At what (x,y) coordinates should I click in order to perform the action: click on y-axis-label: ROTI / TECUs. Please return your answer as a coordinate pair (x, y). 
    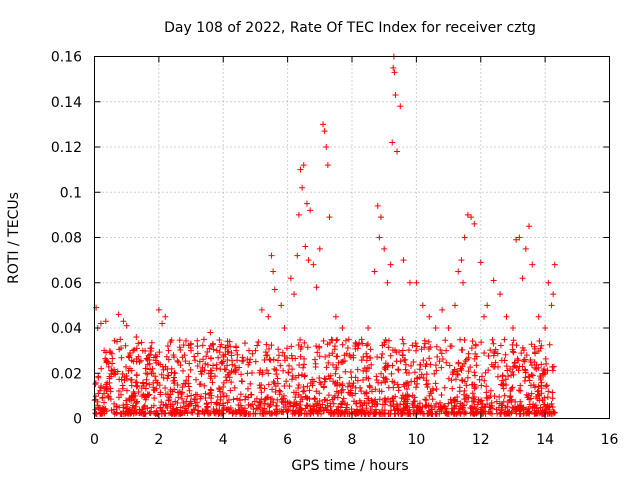
    Looking at the image, I should click on (14, 238).